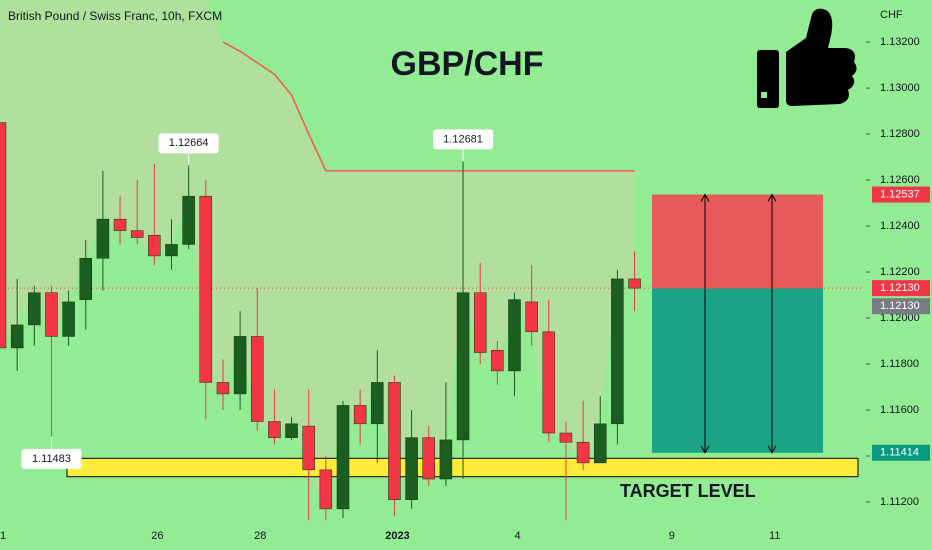  Describe the element at coordinates (737, 370) in the screenshot. I see `target-box` at that location.